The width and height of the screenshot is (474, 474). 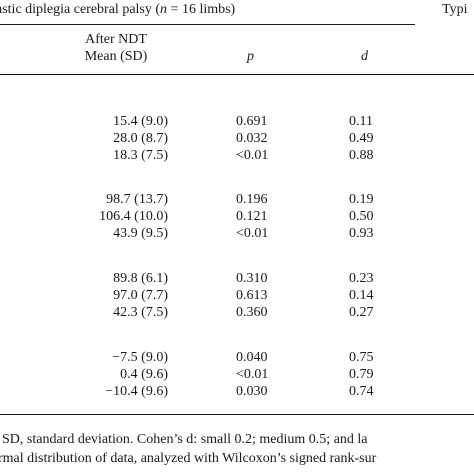 I want to click on cell-d: 0.93, so click(x=361, y=233).